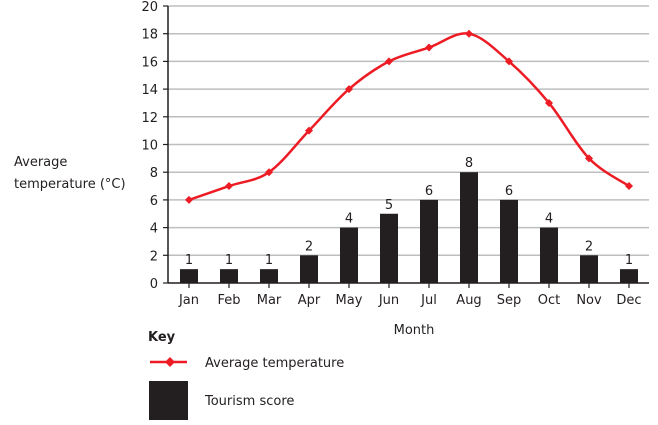 This screenshot has height=425, width=658. I want to click on x-tick-label: Feb, so click(228, 300).